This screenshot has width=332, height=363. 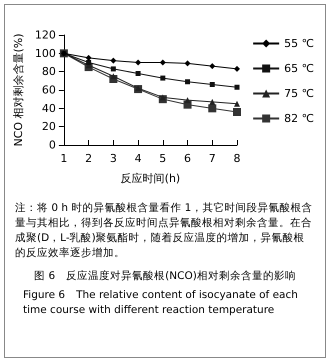 I want to click on y-tick-label: 80, so click(x=49, y=71).